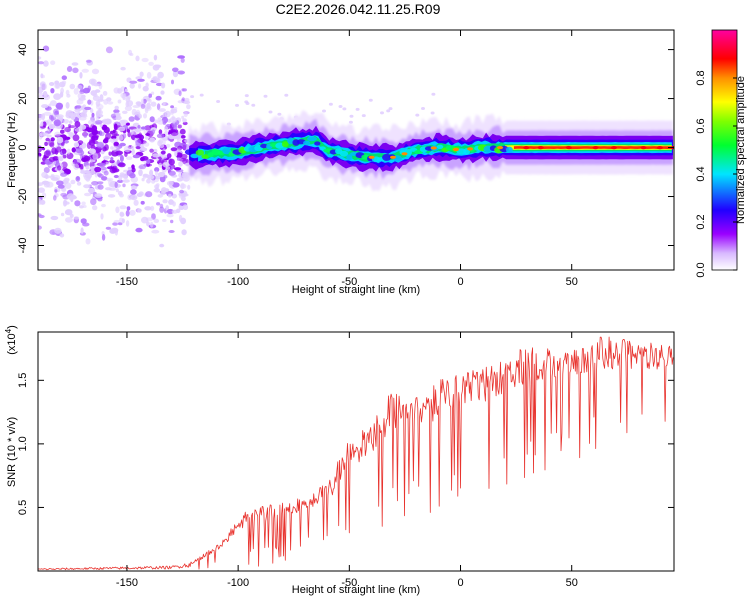 Image resolution: width=750 pixels, height=600 pixels. I want to click on snr-x-tick-label: 0, so click(460, 583).